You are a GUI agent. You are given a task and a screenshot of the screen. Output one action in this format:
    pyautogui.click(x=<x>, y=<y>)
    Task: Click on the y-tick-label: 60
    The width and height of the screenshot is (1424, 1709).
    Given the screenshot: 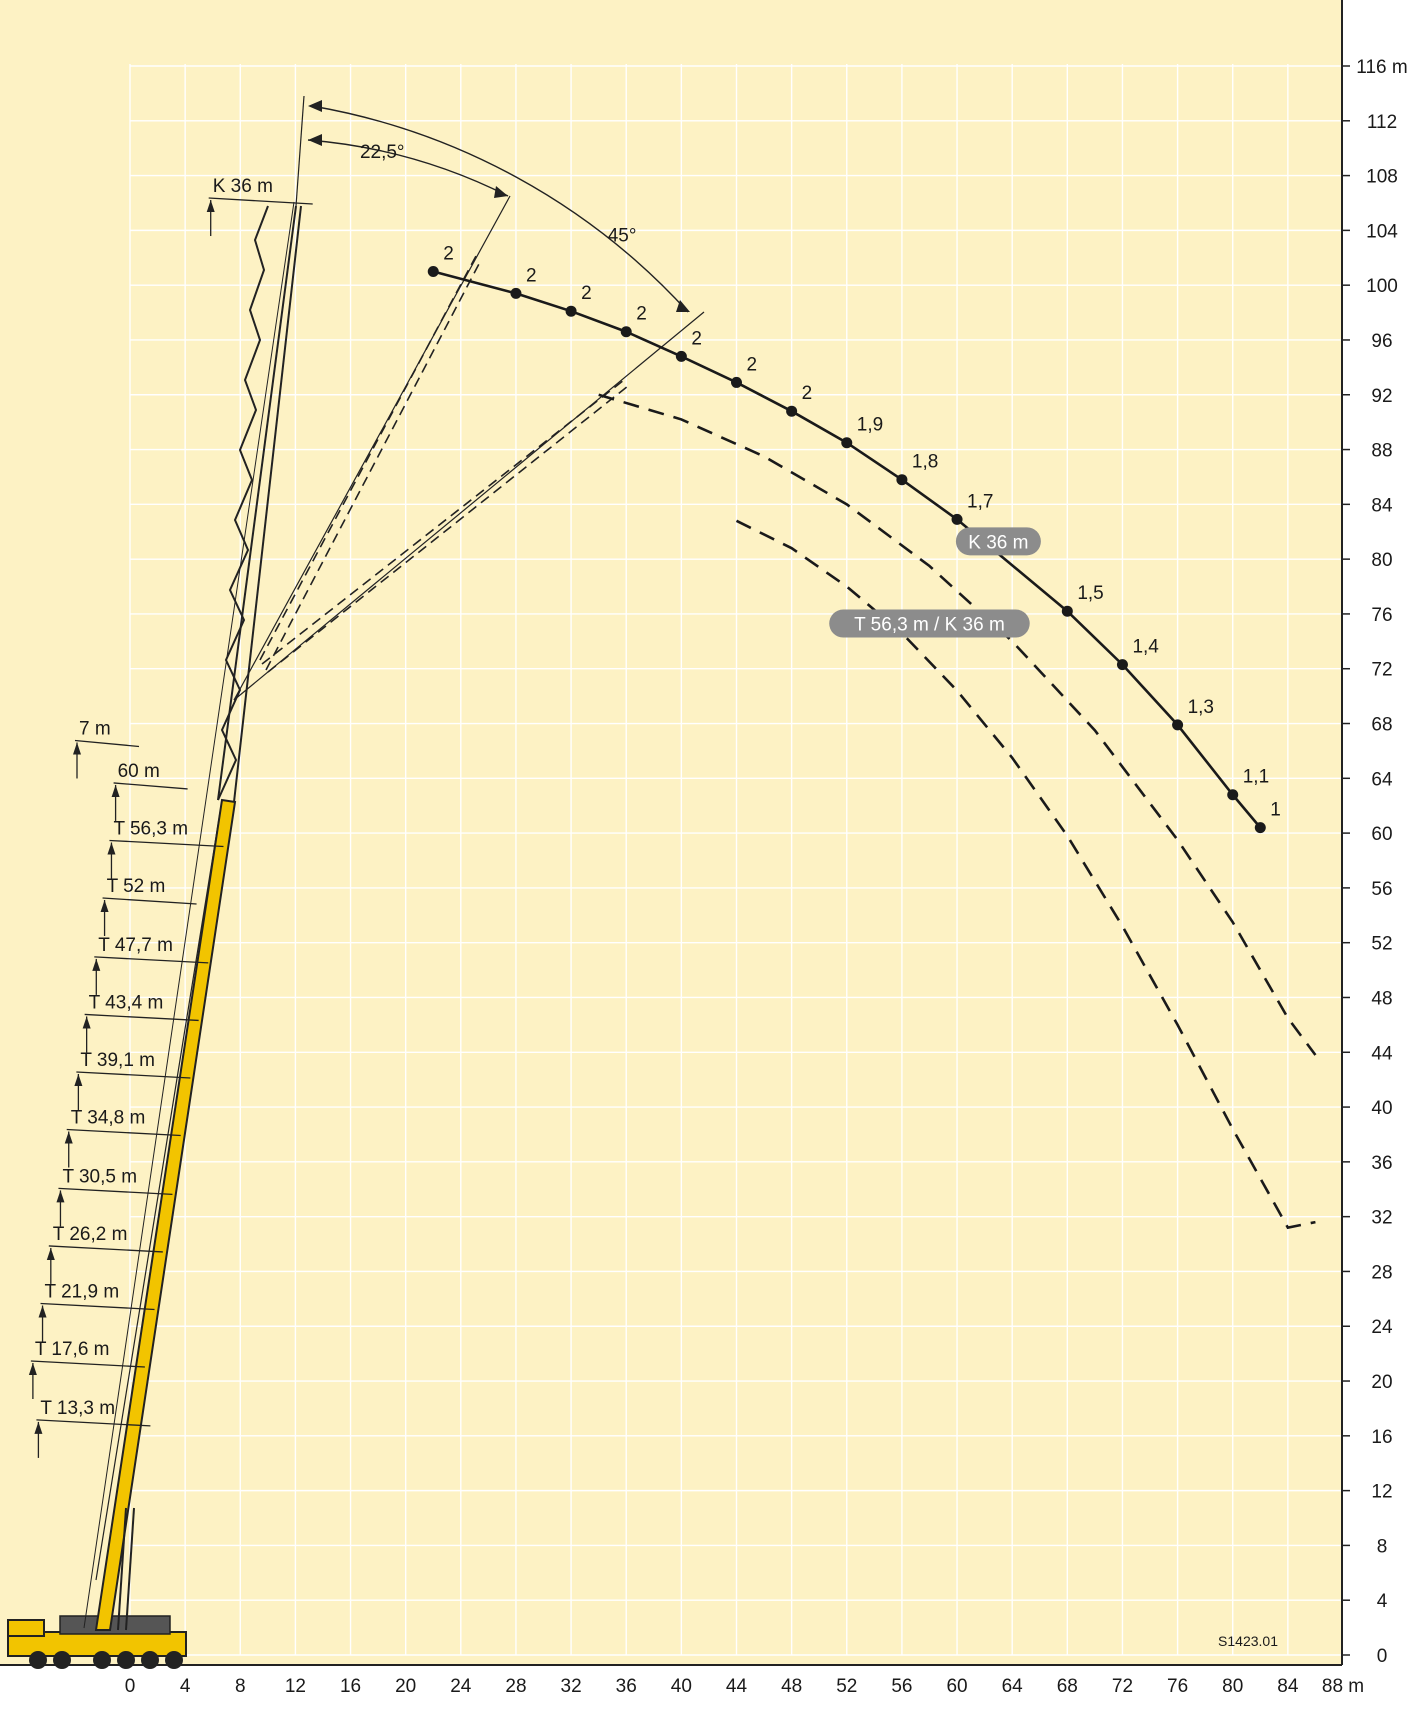 What is the action you would take?
    pyautogui.click(x=1381, y=834)
    